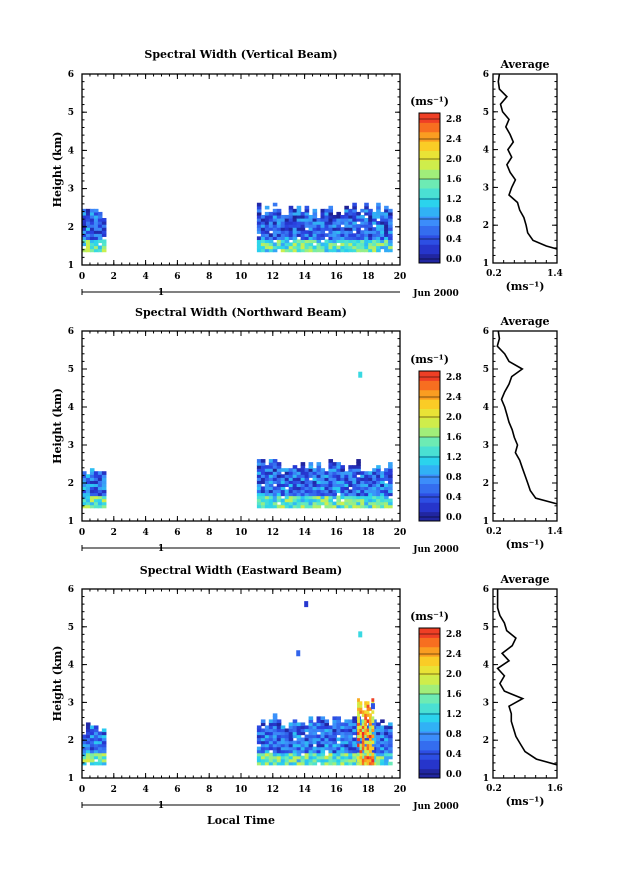 This screenshot has height=875, width=618. What do you see at coordinates (454, 260) in the screenshot?
I see `colorbar-tick-label: 0.0` at bounding box center [454, 260].